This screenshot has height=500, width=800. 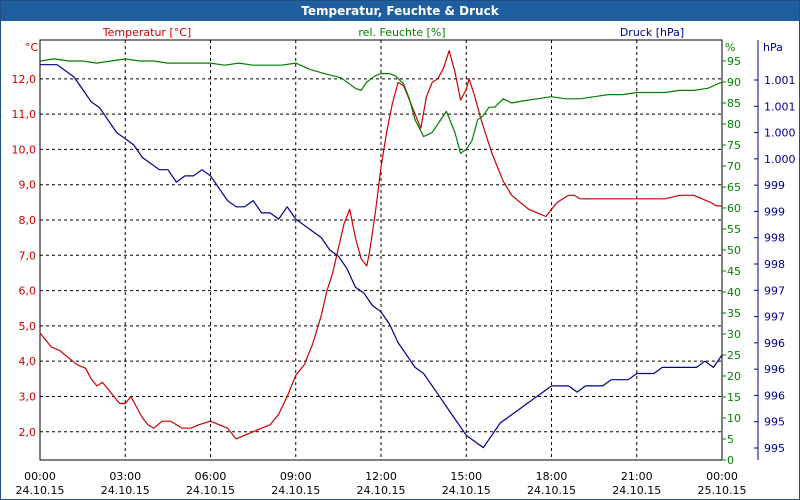 What do you see at coordinates (734, 229) in the screenshot?
I see `hum-tick-label: 55` at bounding box center [734, 229].